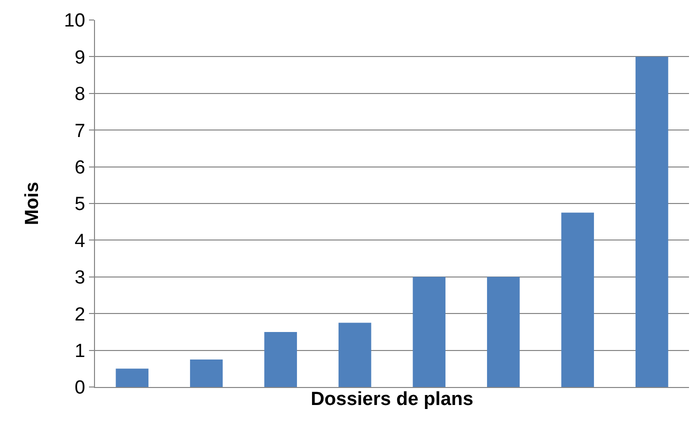  I want to click on y-tick-label: 10, so click(75, 21).